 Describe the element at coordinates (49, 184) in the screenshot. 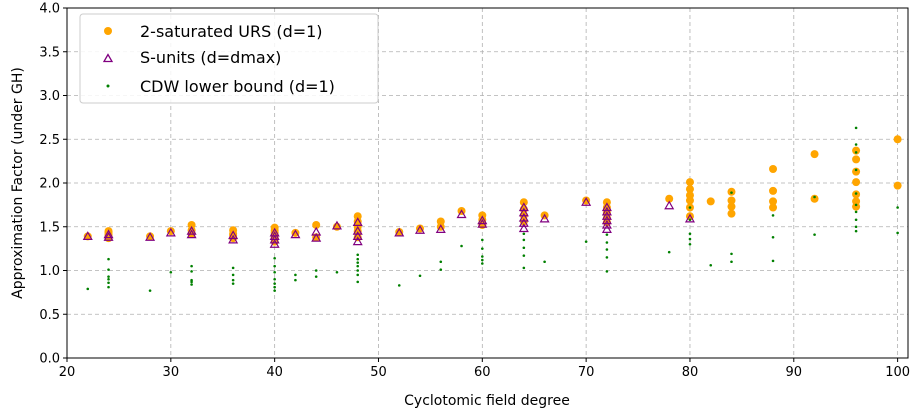

I see `y-tick-label: 2.0` at that location.